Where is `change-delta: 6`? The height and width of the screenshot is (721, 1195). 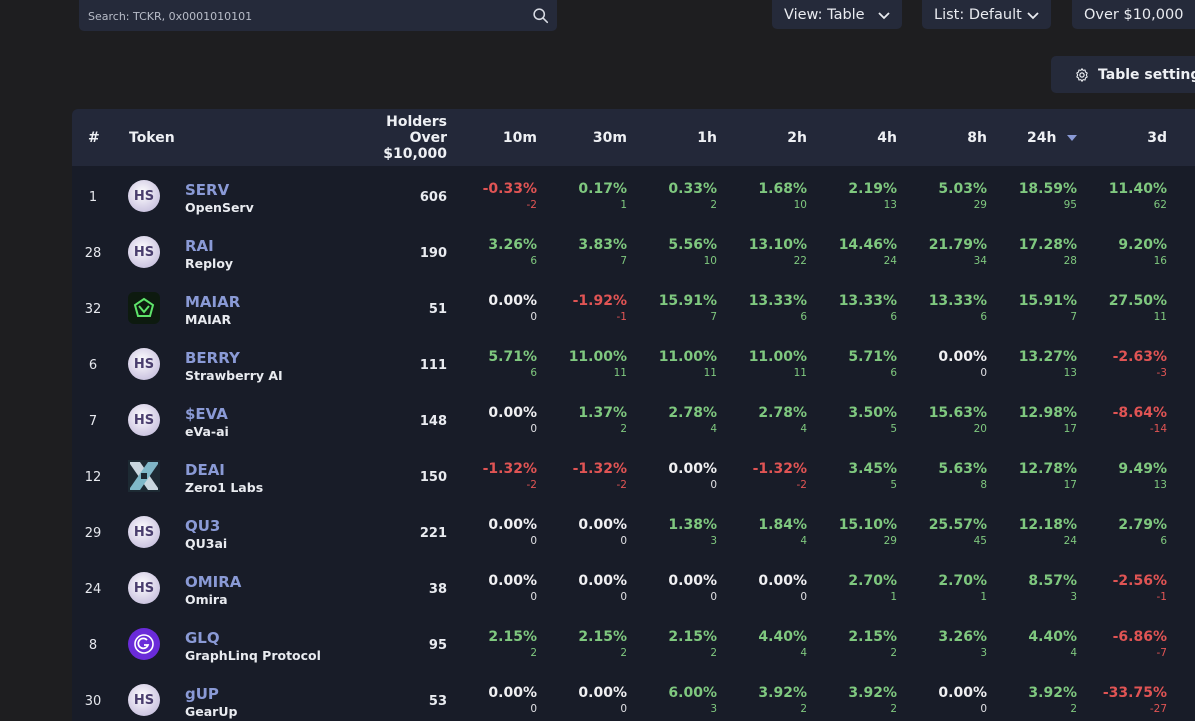
change-delta: 6 is located at coordinates (983, 317).